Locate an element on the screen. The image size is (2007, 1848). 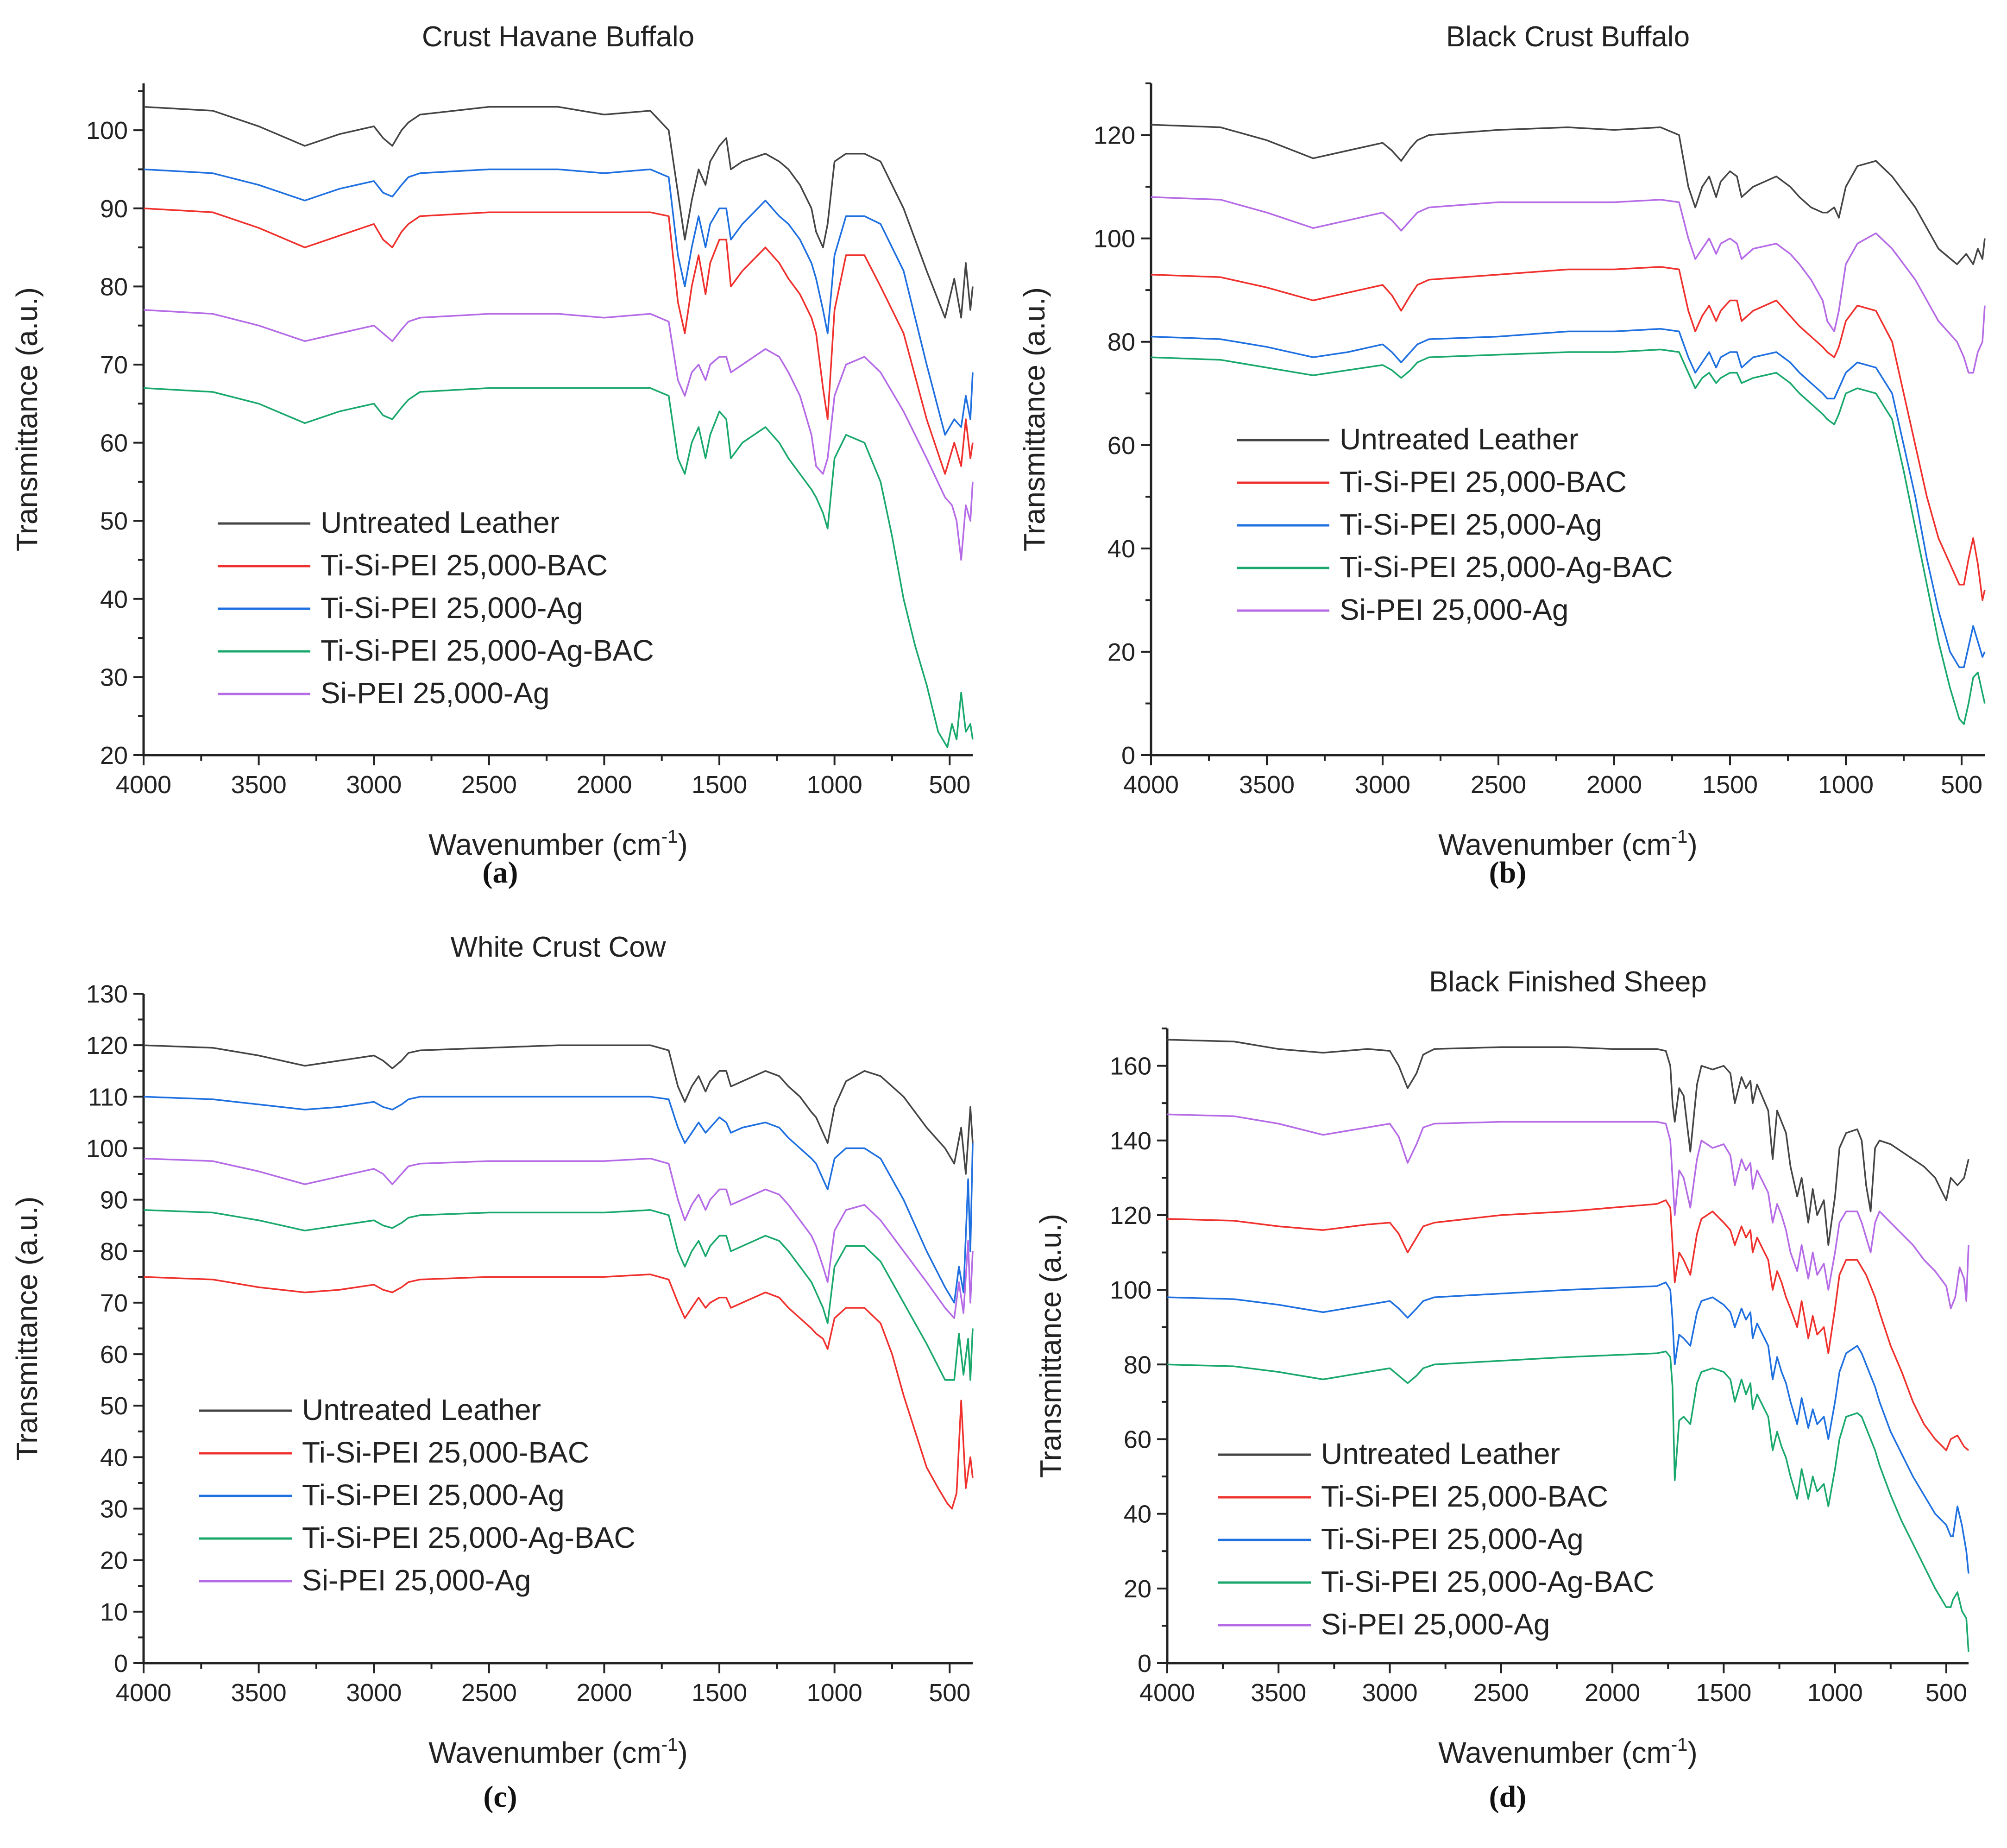
y-tick-label: 160 is located at coordinates (1130, 1066).